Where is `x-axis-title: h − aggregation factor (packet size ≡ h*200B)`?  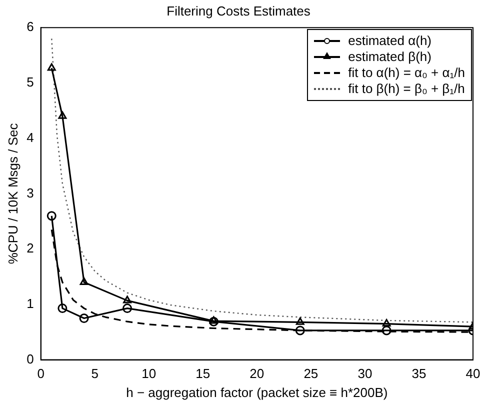 x-axis-title: h − aggregation factor (packet size ≡ h*200B) is located at coordinates (257, 392).